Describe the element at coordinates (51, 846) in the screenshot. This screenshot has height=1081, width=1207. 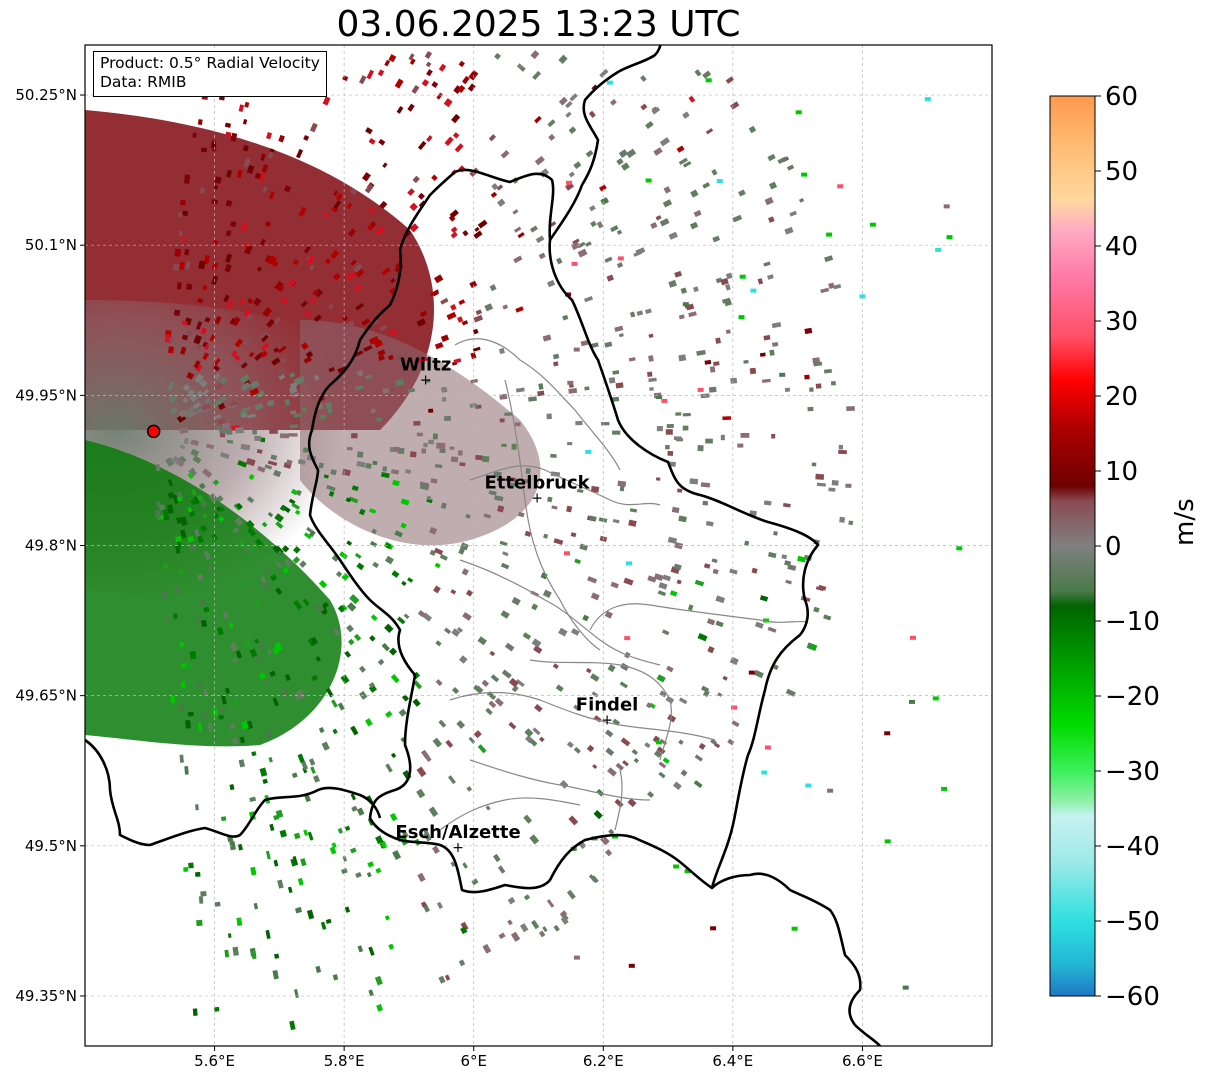
I see `lat-tick-label: 49.5°N` at that location.